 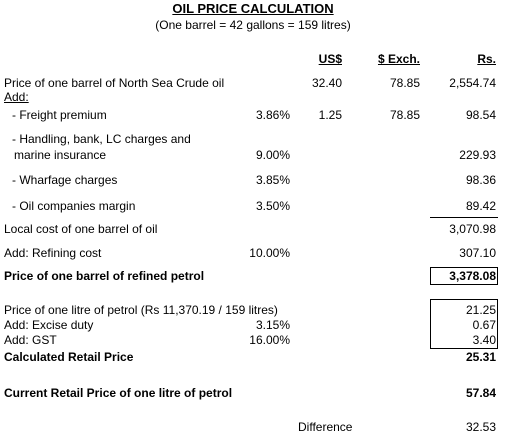 I want to click on row-oilco-pct: 3.50%, so click(x=272, y=206).